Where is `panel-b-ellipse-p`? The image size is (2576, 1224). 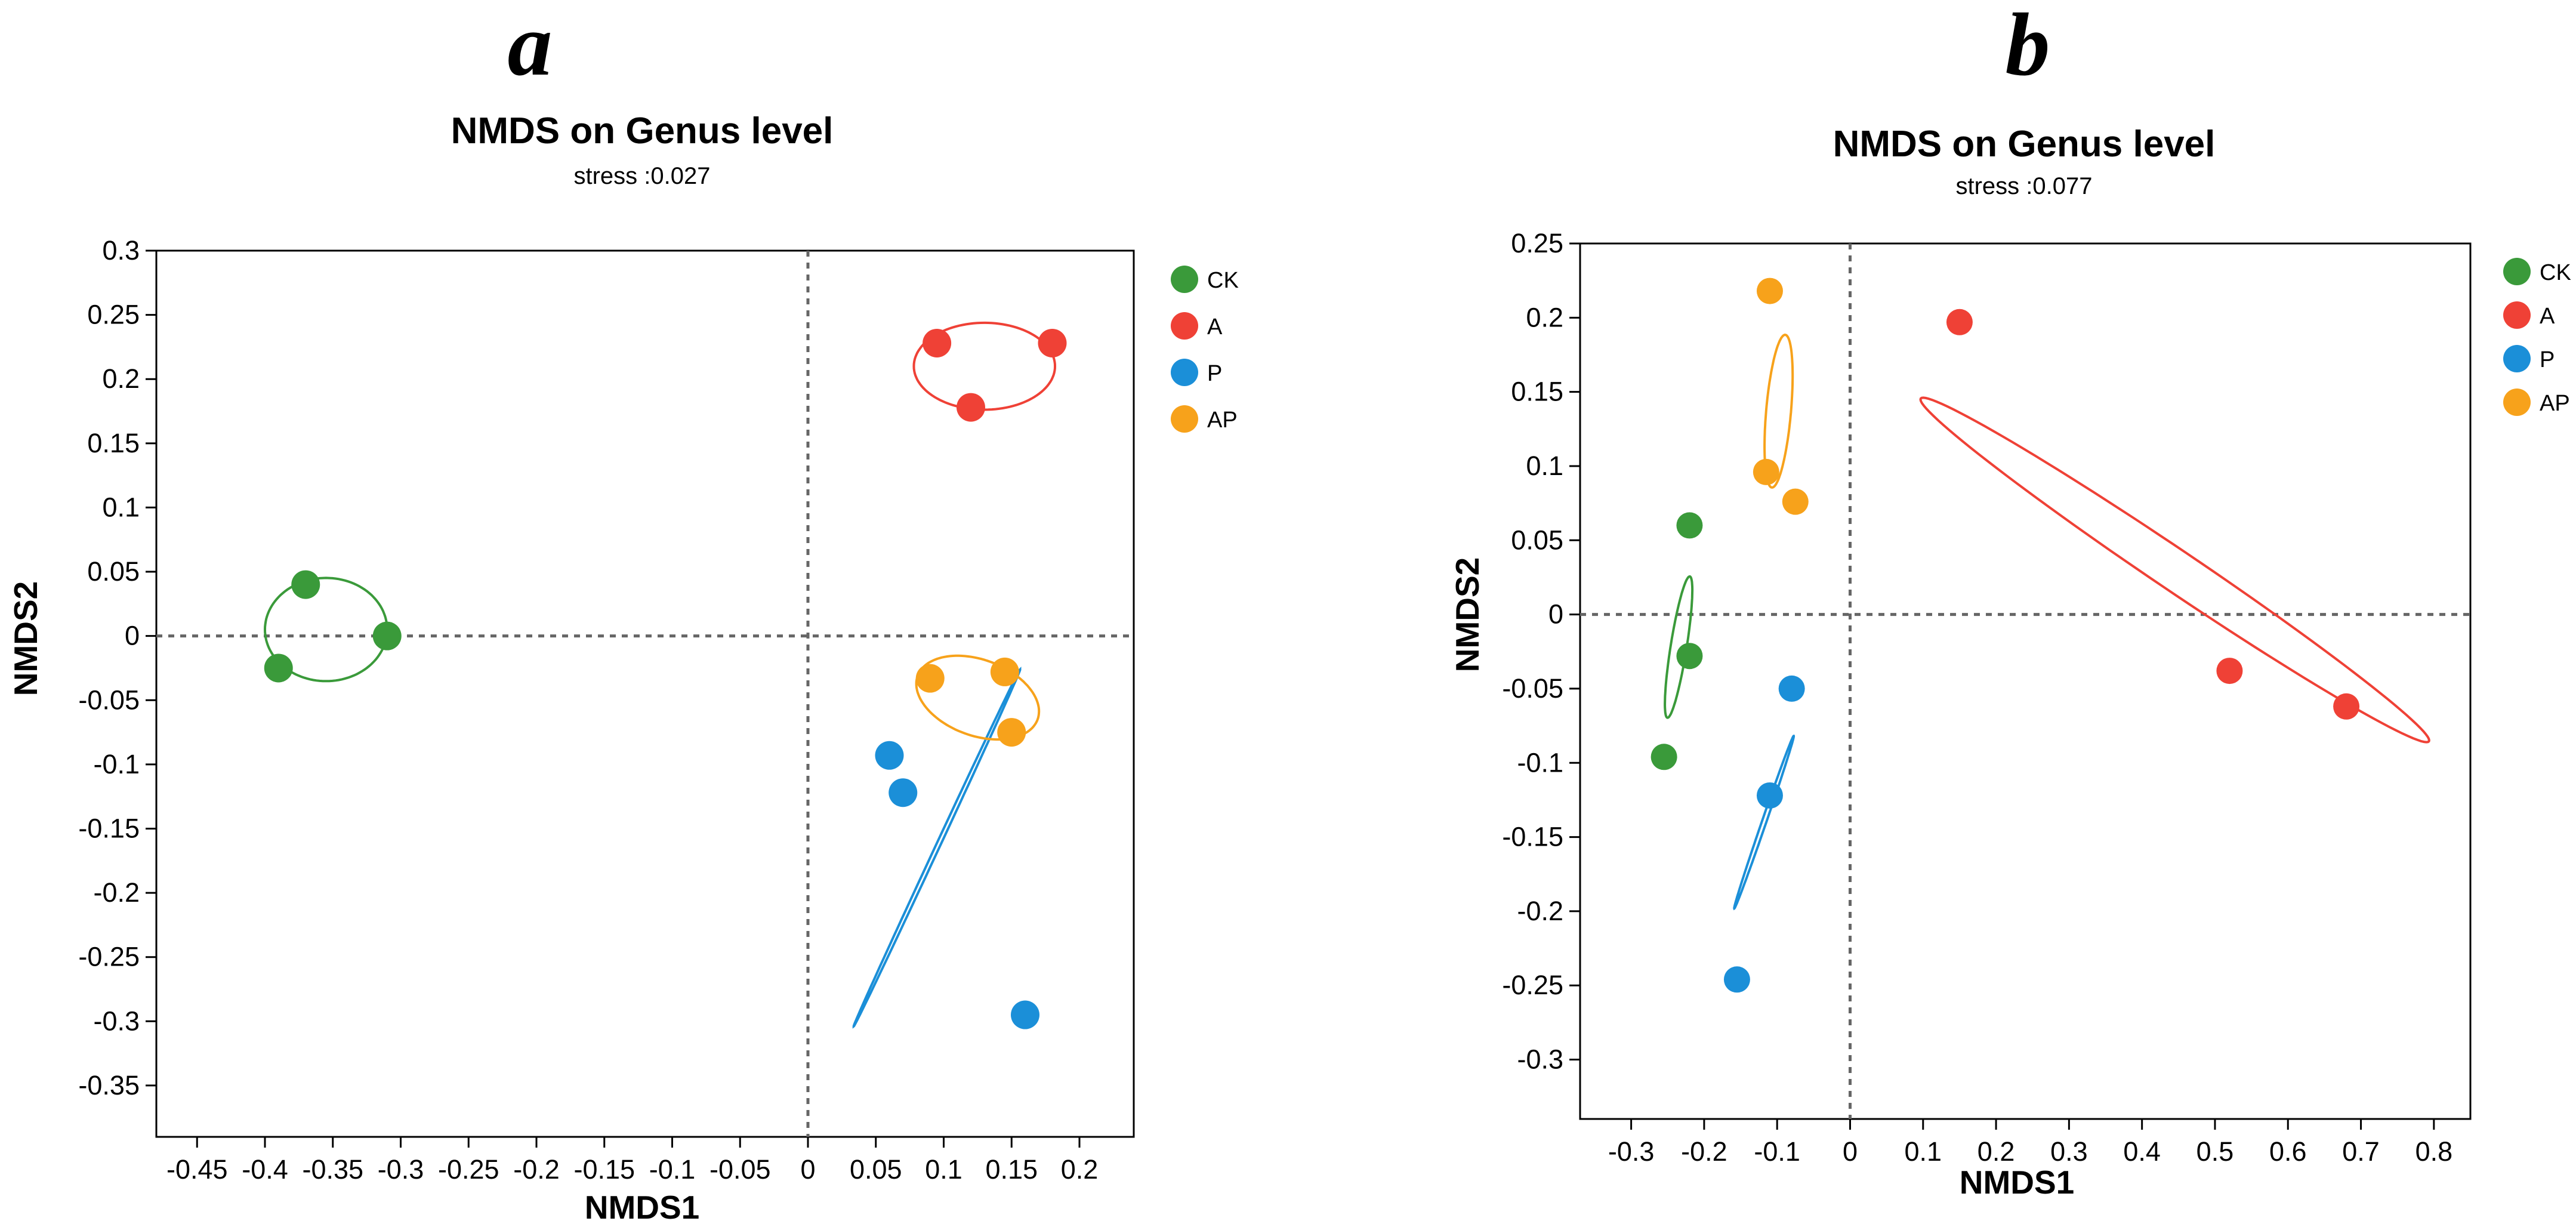
panel-b-ellipse-p is located at coordinates (1764, 823).